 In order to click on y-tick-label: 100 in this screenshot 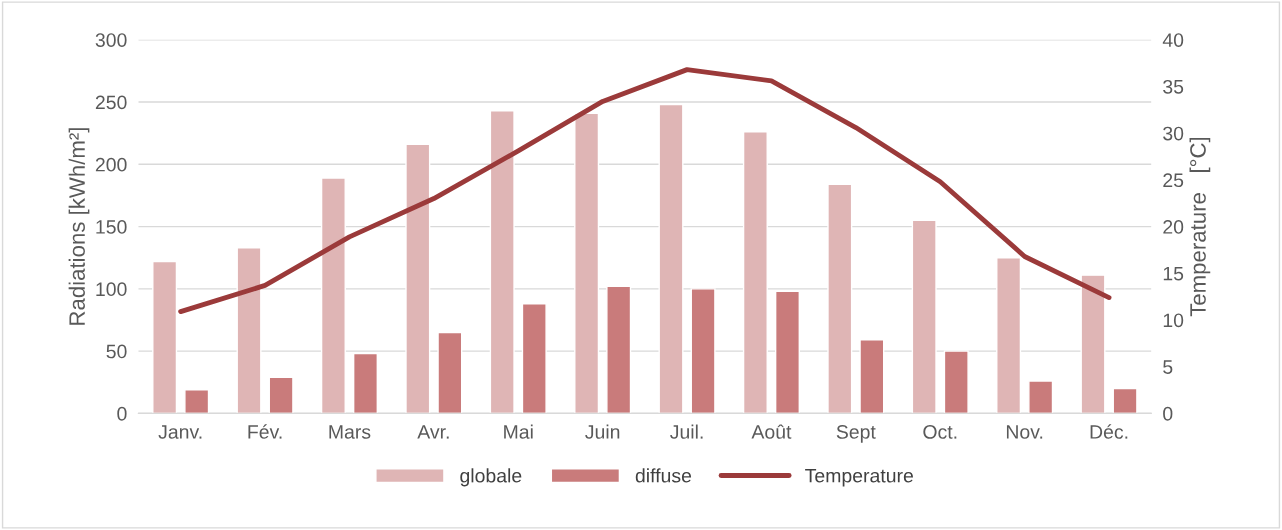, I will do `click(111, 289)`.